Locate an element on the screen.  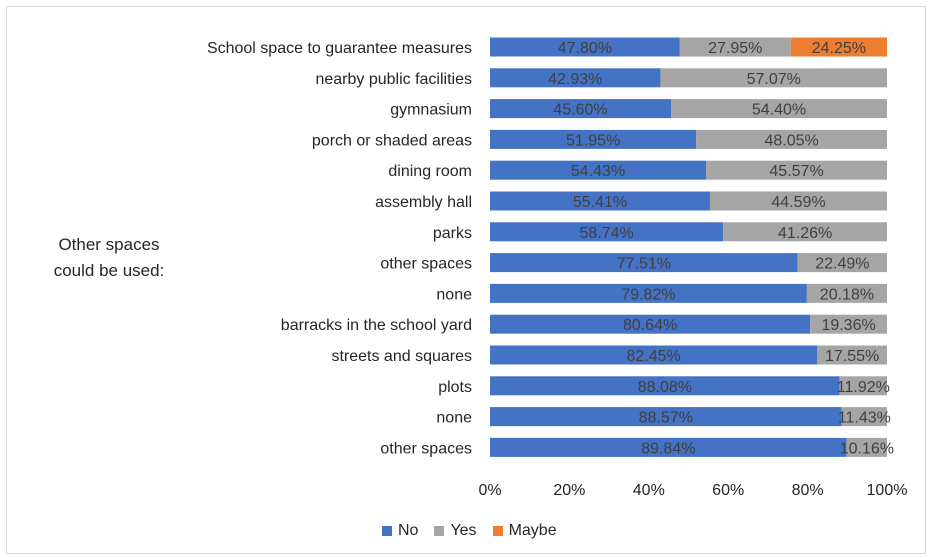
data-label-no: 79.82% is located at coordinates (648, 294).